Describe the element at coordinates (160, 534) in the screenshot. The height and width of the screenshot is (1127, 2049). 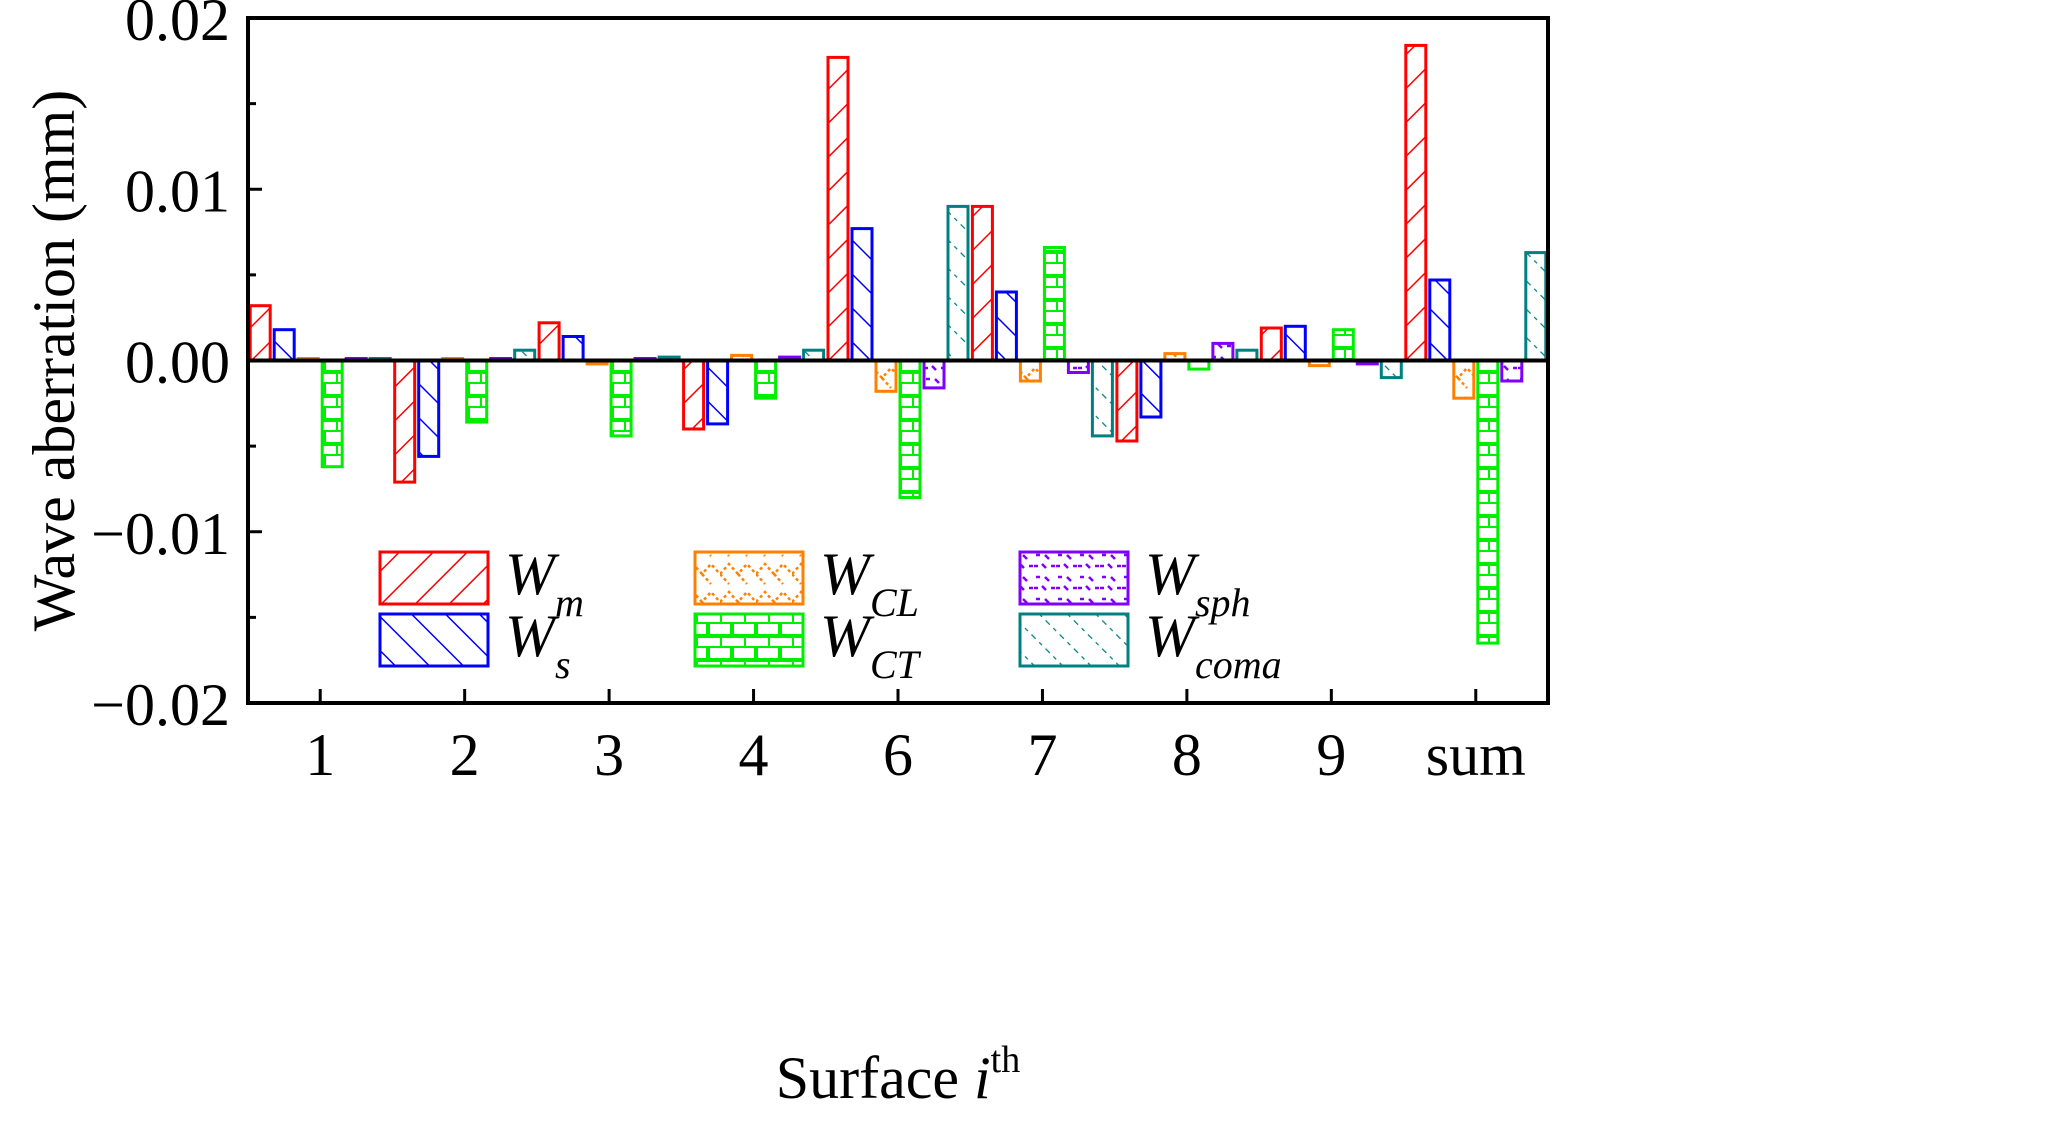
I see `y-tick-label: −0.01` at that location.